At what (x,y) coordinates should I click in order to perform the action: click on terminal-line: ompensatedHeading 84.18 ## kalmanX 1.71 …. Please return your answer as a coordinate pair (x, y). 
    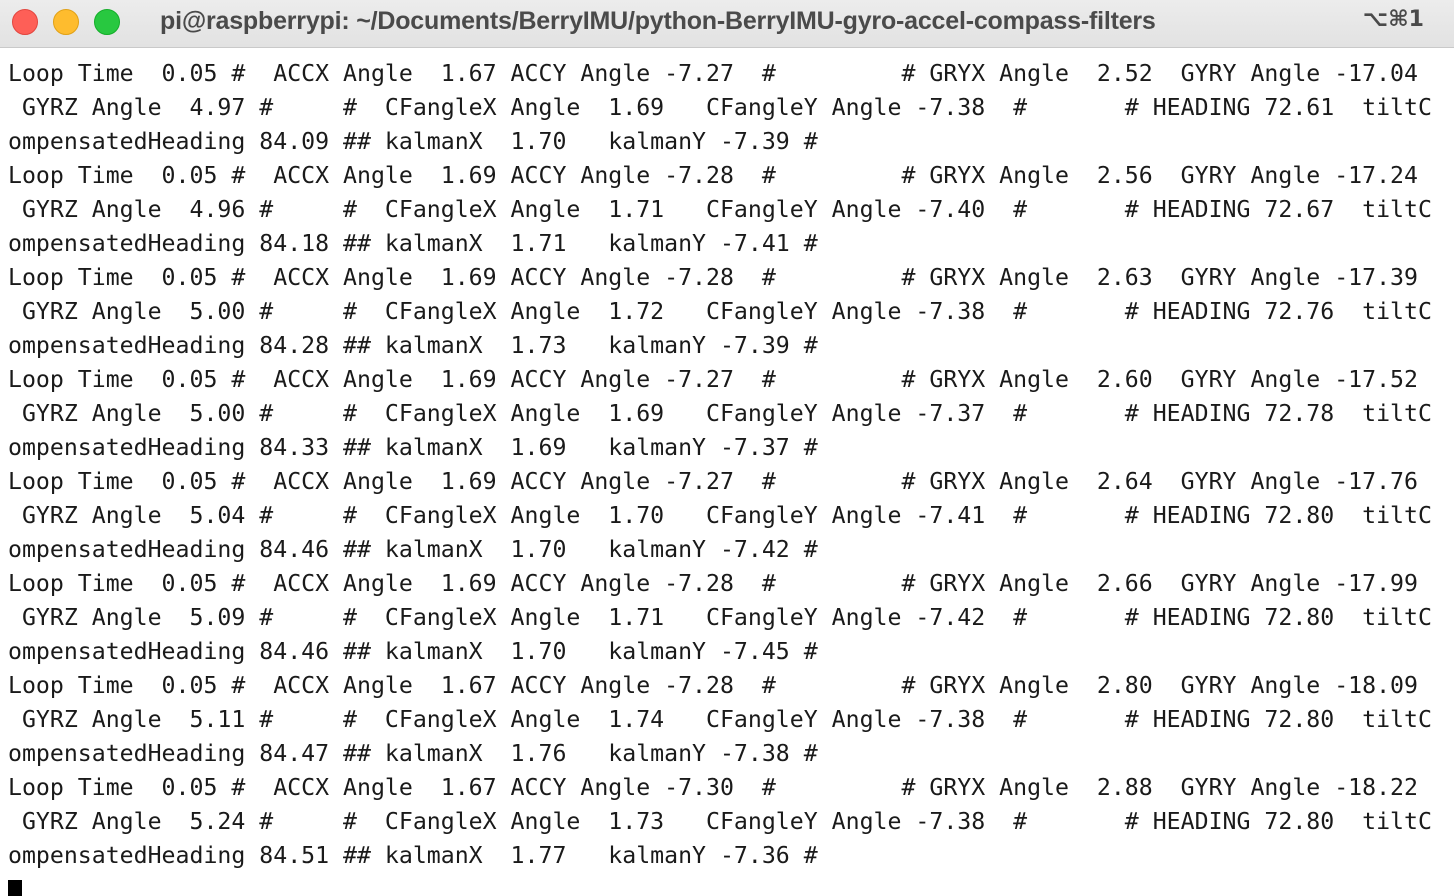
    Looking at the image, I should click on (413, 243).